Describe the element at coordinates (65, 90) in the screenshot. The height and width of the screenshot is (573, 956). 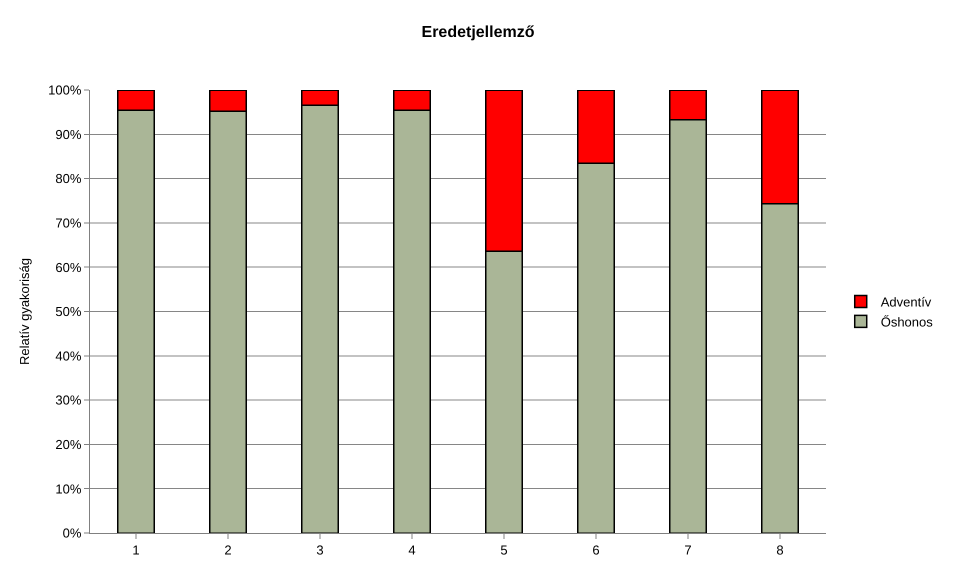
I see `y-tick-label: 100%` at that location.